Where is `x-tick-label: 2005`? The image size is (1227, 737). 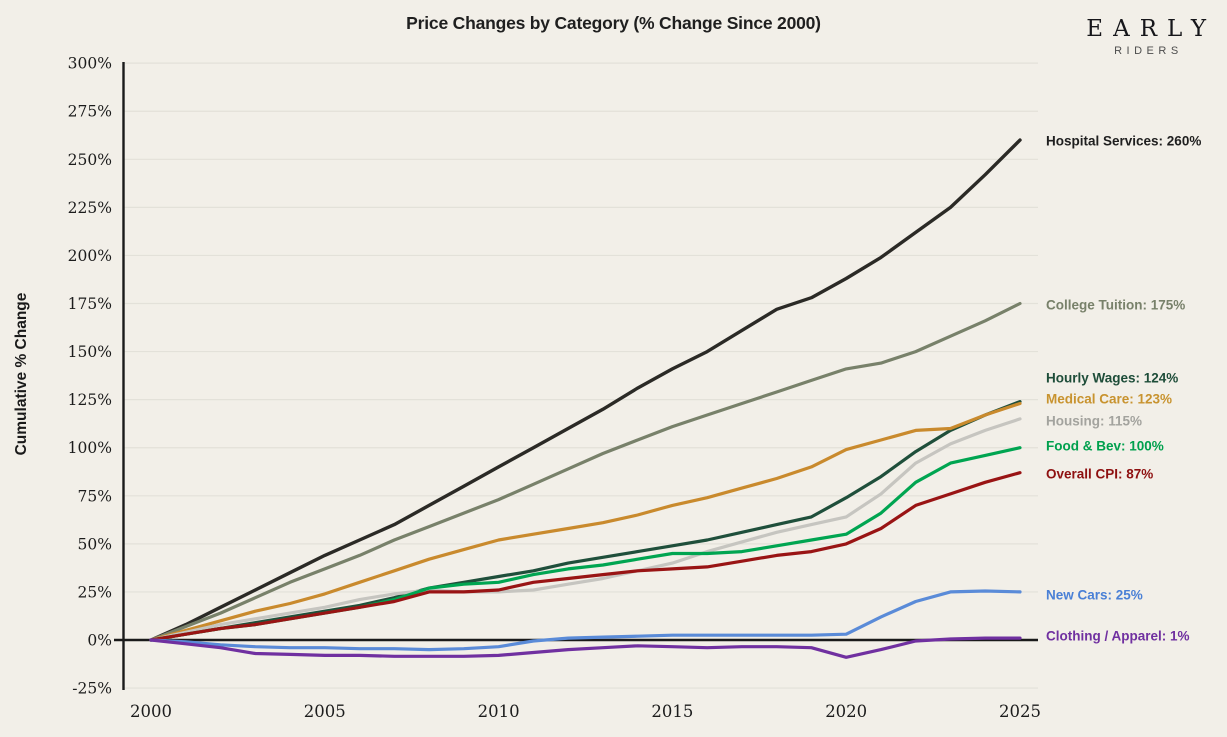 x-tick-label: 2005 is located at coordinates (325, 711).